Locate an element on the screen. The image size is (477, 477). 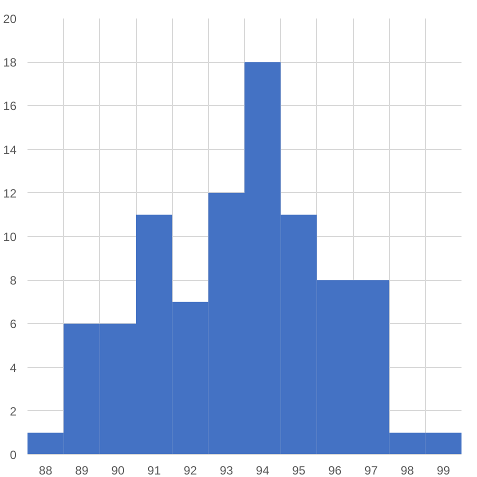
y-tick-label: 18 is located at coordinates (10, 63).